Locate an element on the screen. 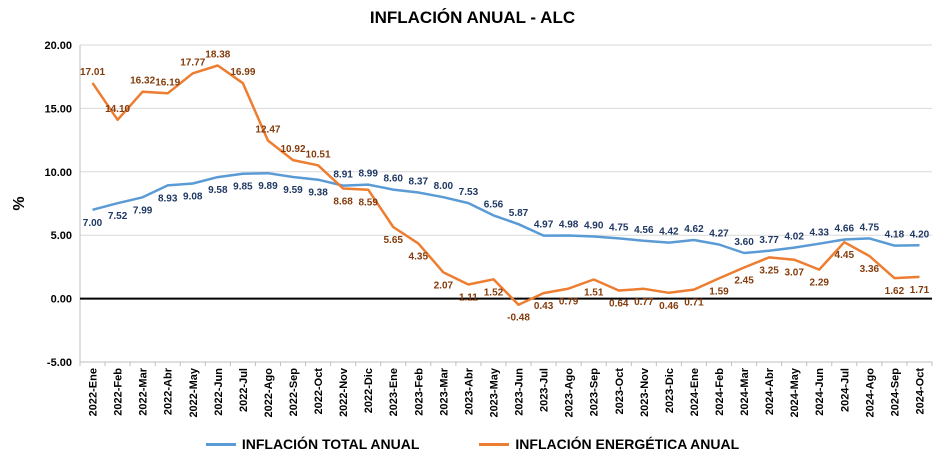  data-label-total: 8.00 is located at coordinates (444, 186).